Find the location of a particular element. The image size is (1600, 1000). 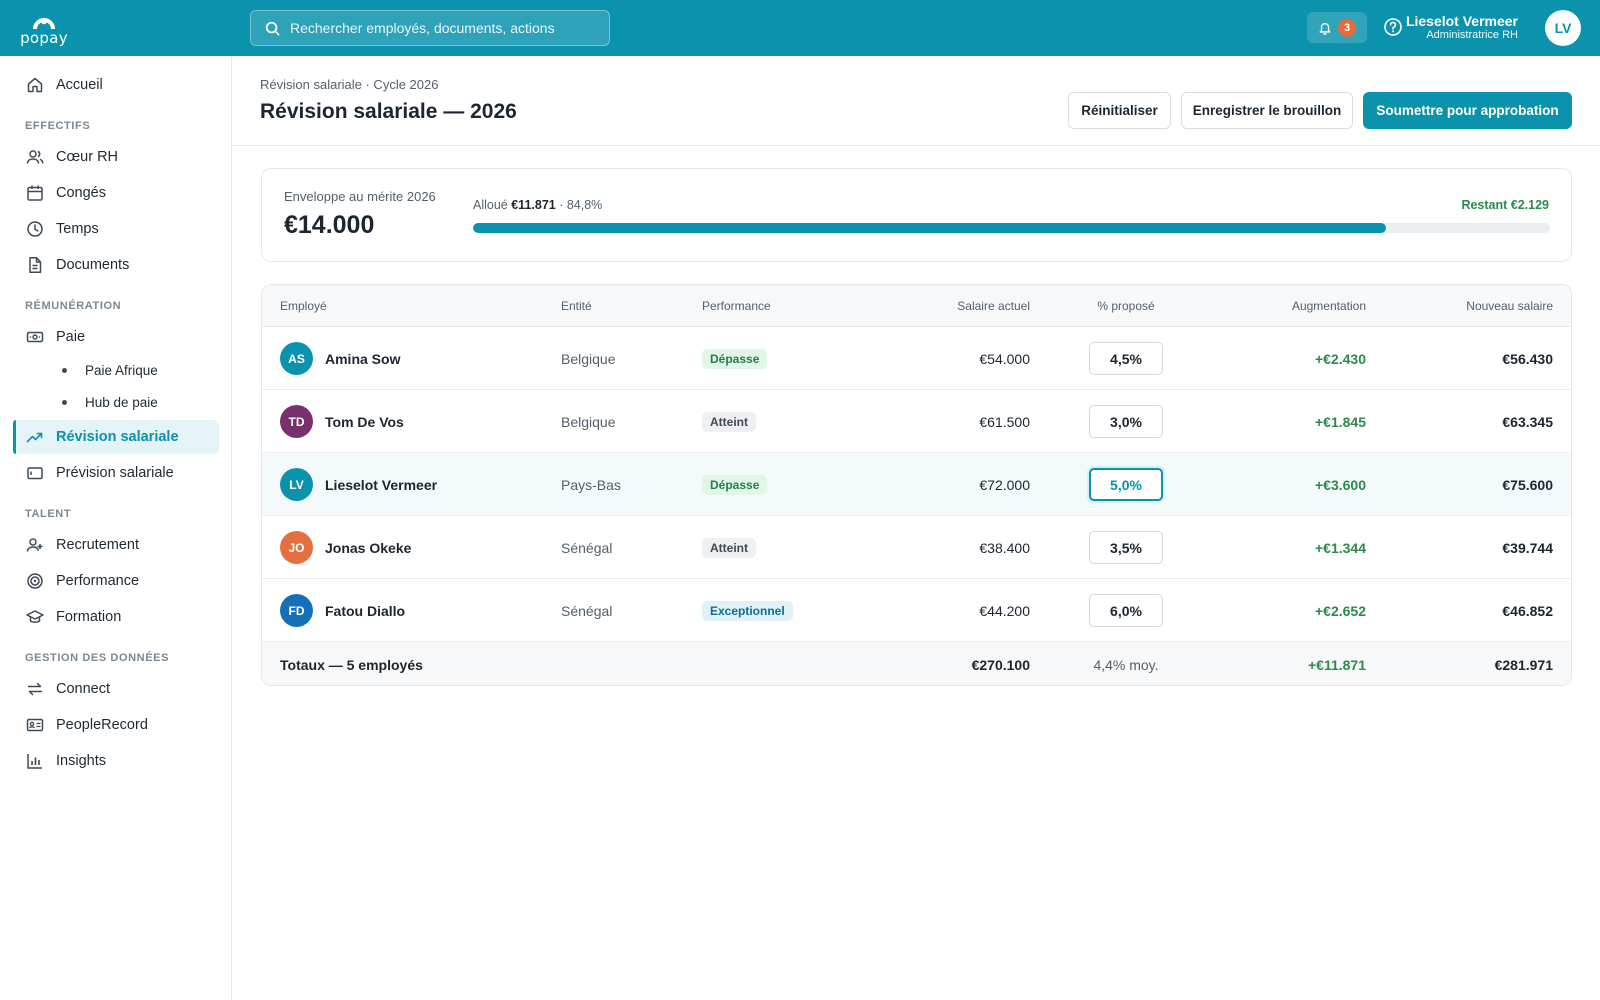

column-header-entity: Entité is located at coordinates (576, 306).